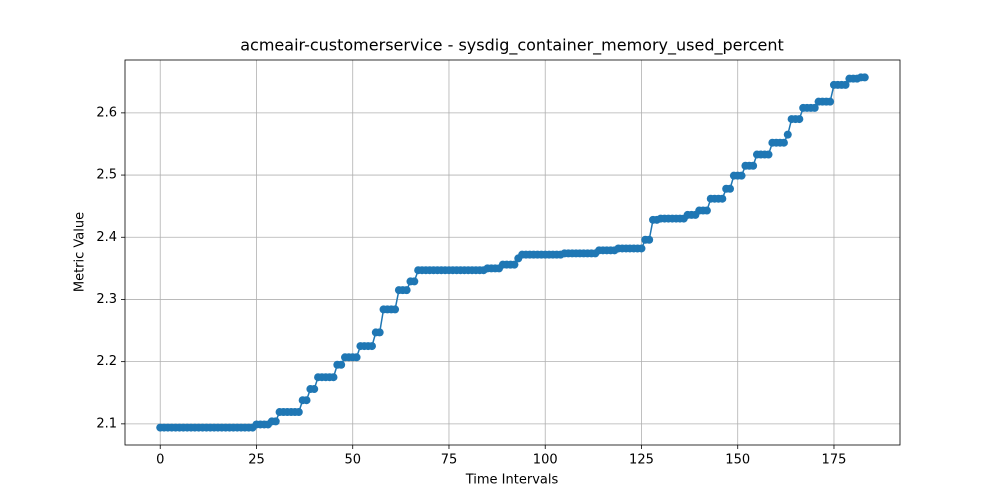  What do you see at coordinates (106, 423) in the screenshot?
I see `y-tick-label: 2.1` at bounding box center [106, 423].